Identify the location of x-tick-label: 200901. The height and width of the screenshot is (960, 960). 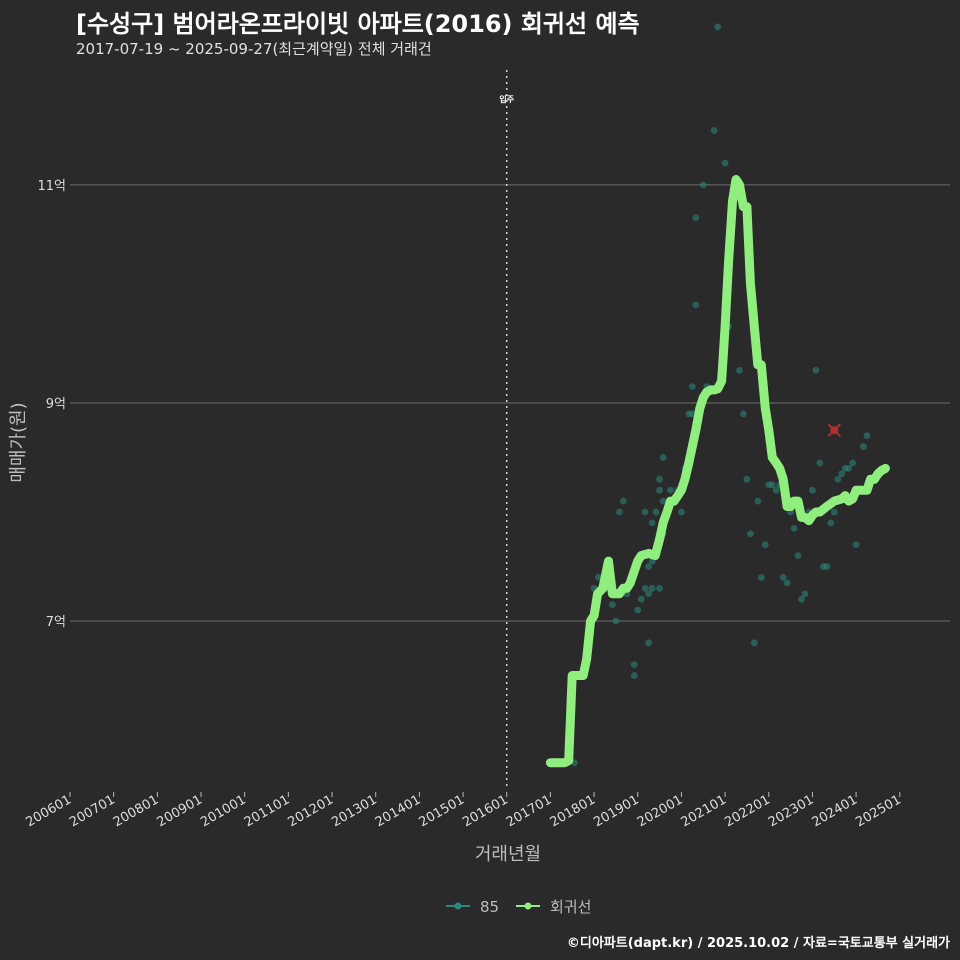
(180, 811).